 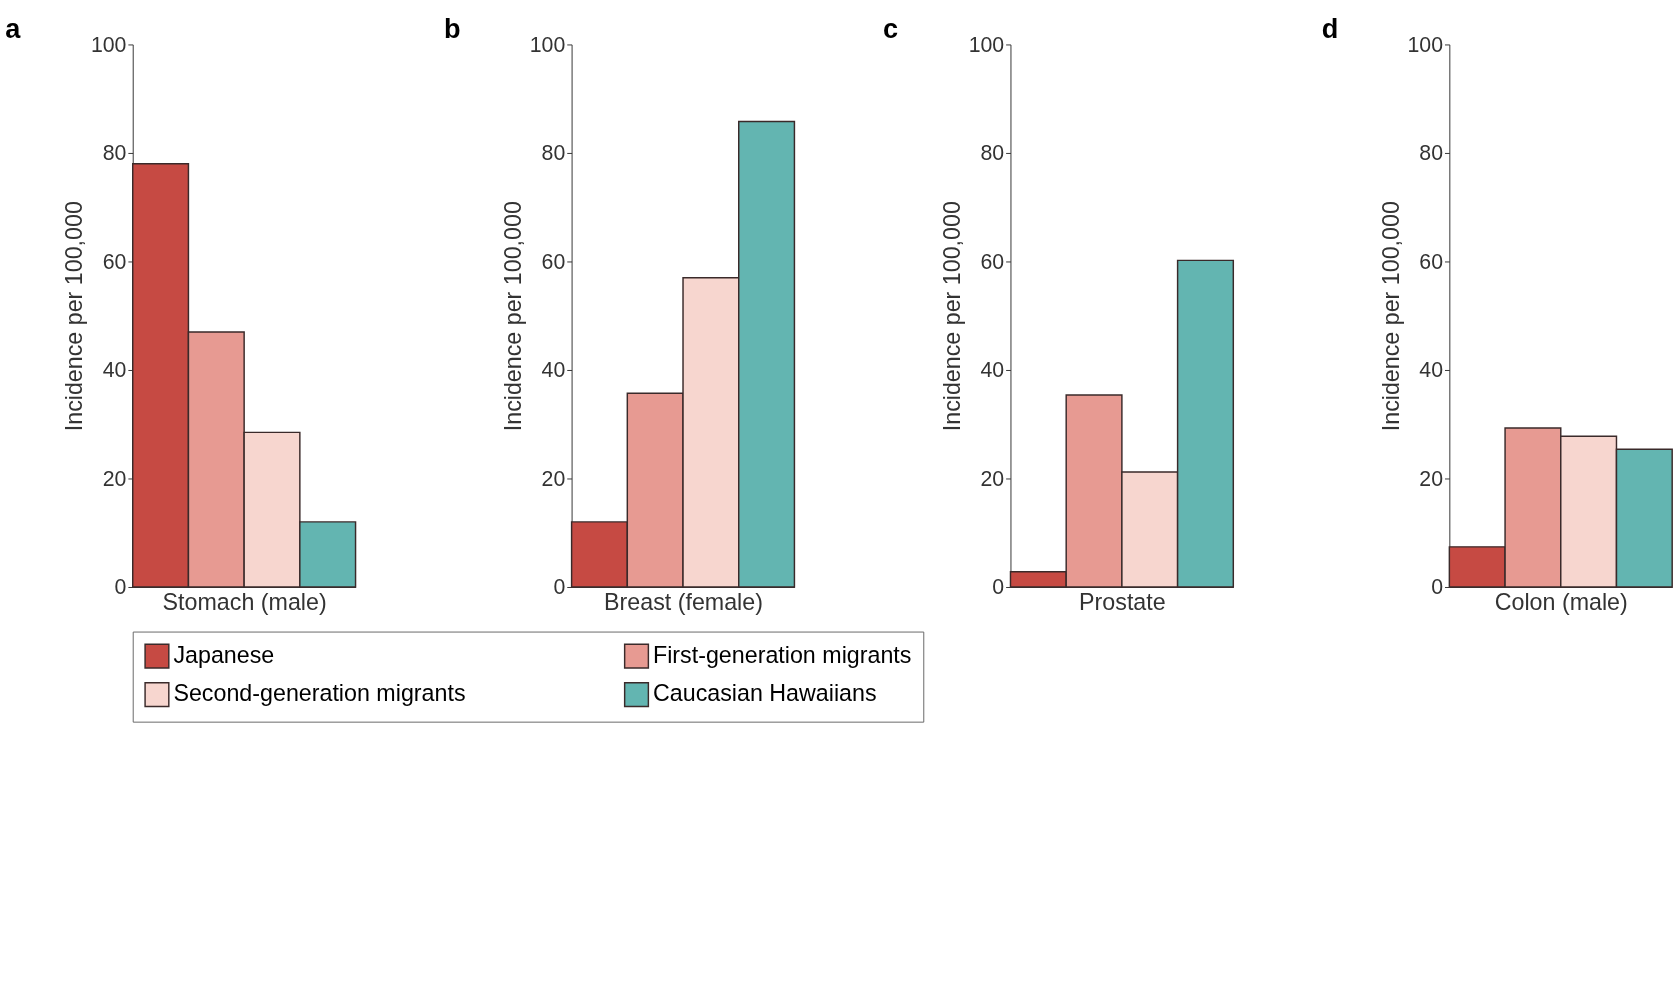 I want to click on x-axis-title: Stomach (male), so click(x=244, y=601).